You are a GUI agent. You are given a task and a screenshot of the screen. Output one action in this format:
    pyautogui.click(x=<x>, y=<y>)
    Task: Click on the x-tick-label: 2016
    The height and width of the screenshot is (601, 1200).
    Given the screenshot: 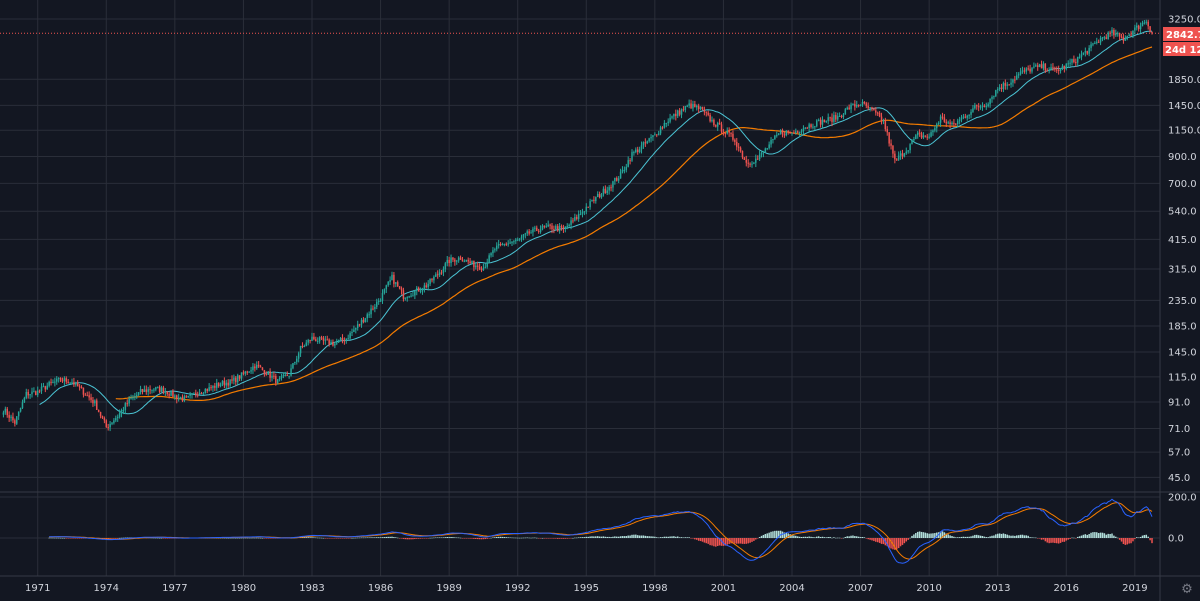 What is the action you would take?
    pyautogui.click(x=1066, y=588)
    